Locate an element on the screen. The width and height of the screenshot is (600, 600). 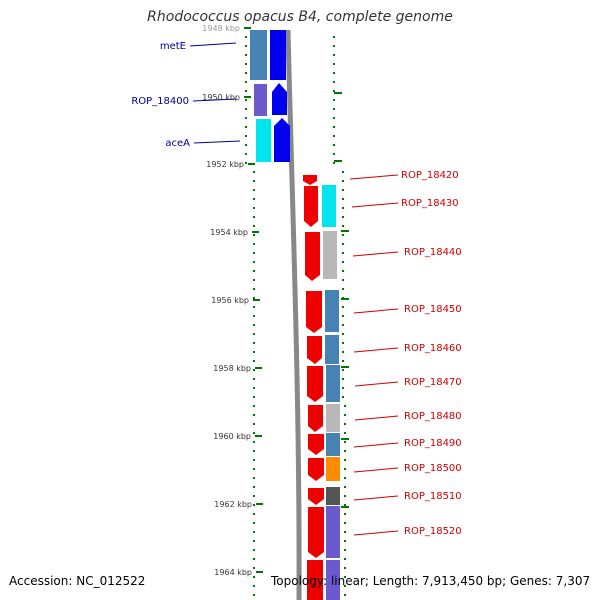
gene-block-ROP_18480-category is located at coordinates (333, 418).